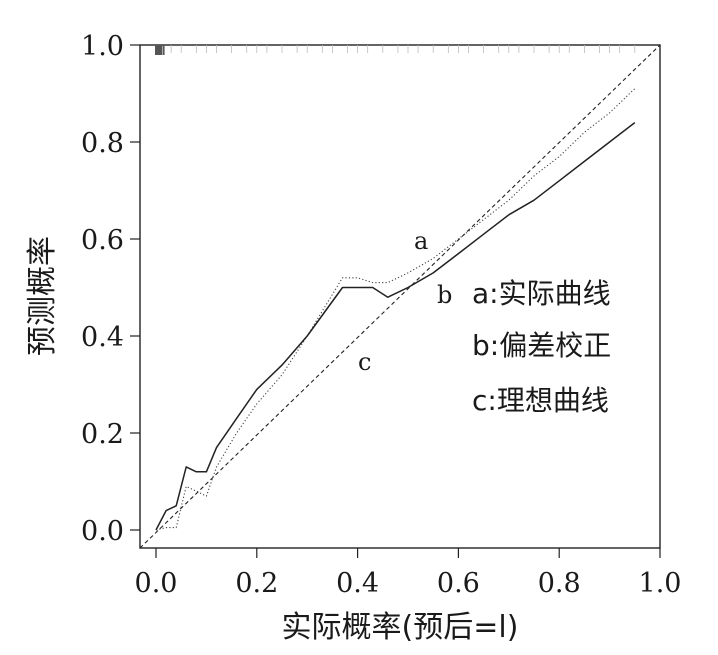 The image size is (718, 655). Describe the element at coordinates (559, 583) in the screenshot. I see `x-tick-label: 0.8` at that location.